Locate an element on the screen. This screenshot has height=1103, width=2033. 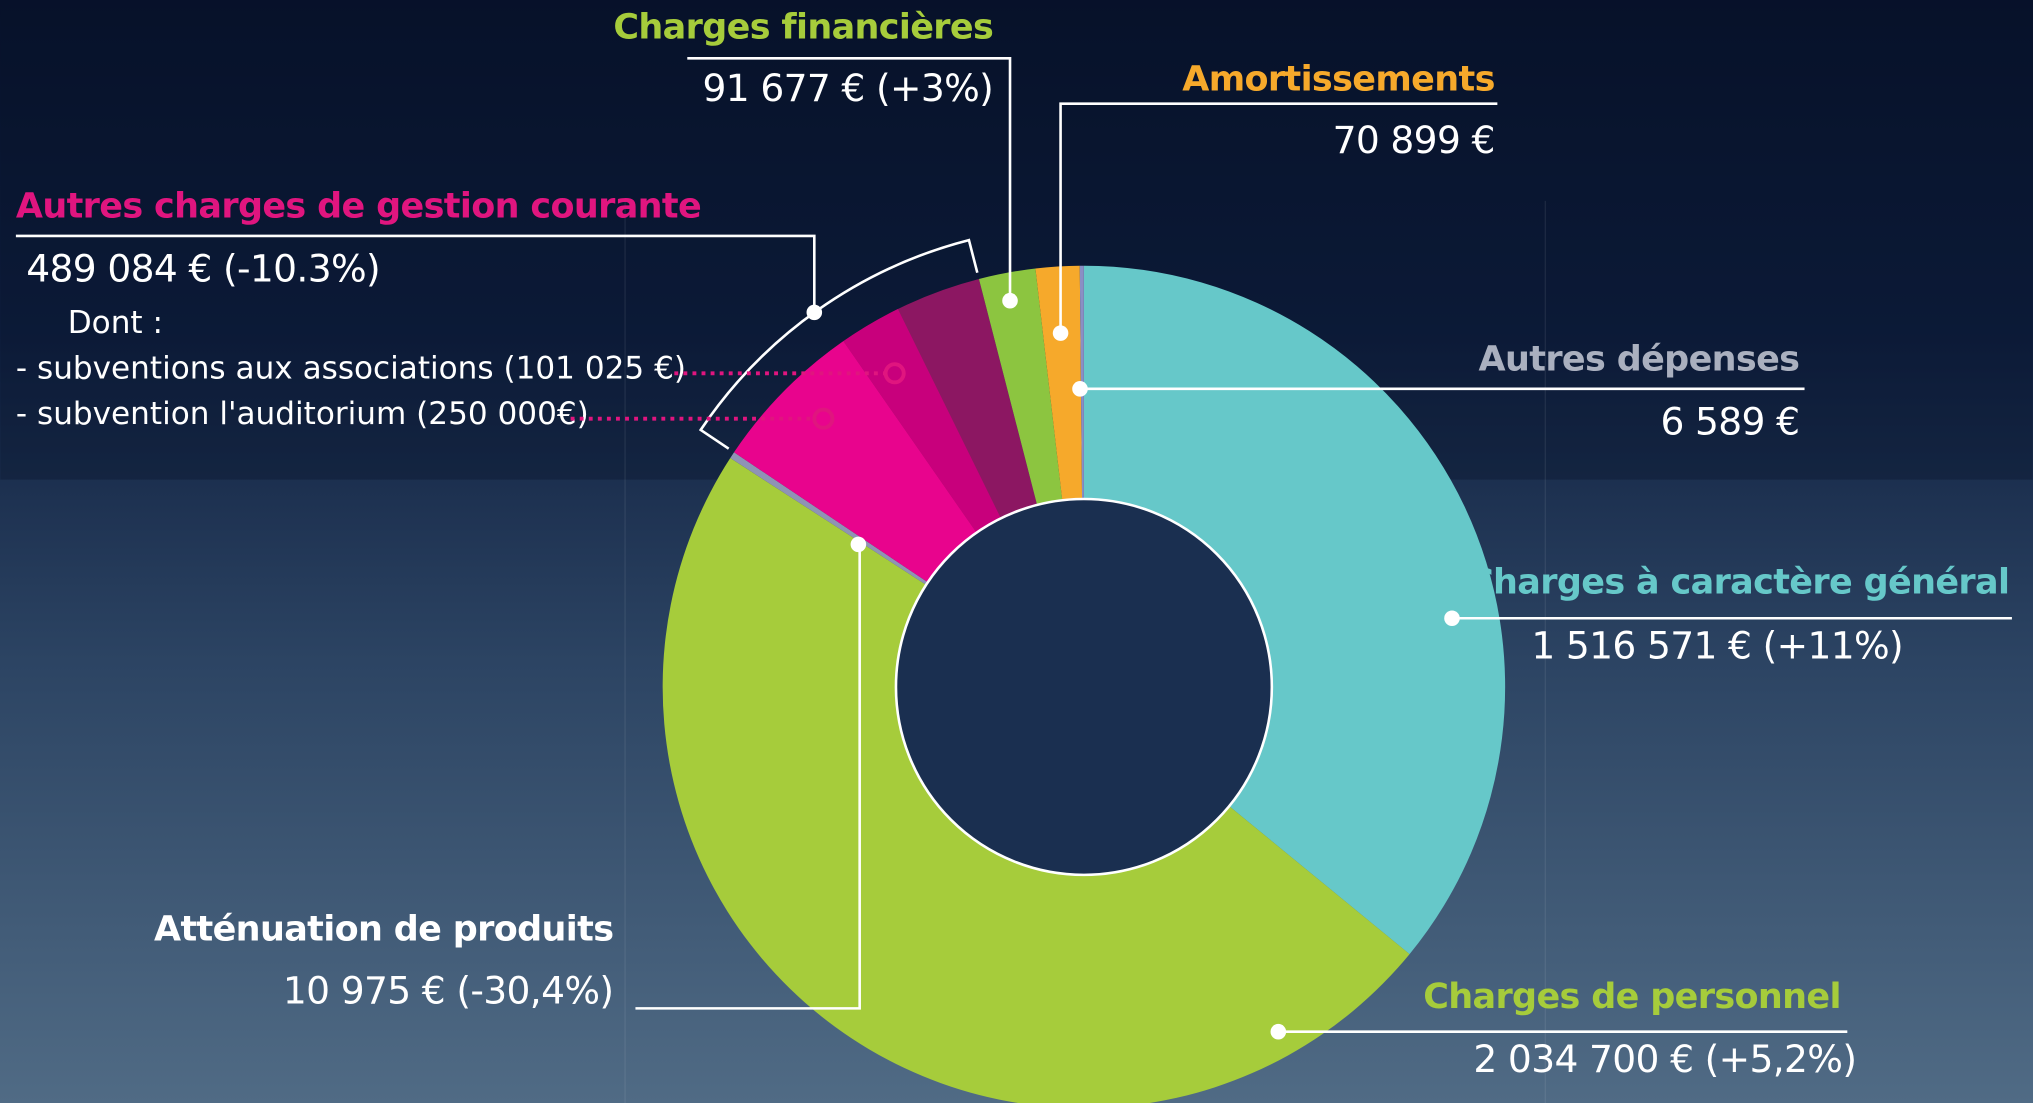
category-label: Autres charges de gestion courante is located at coordinates (358, 206).